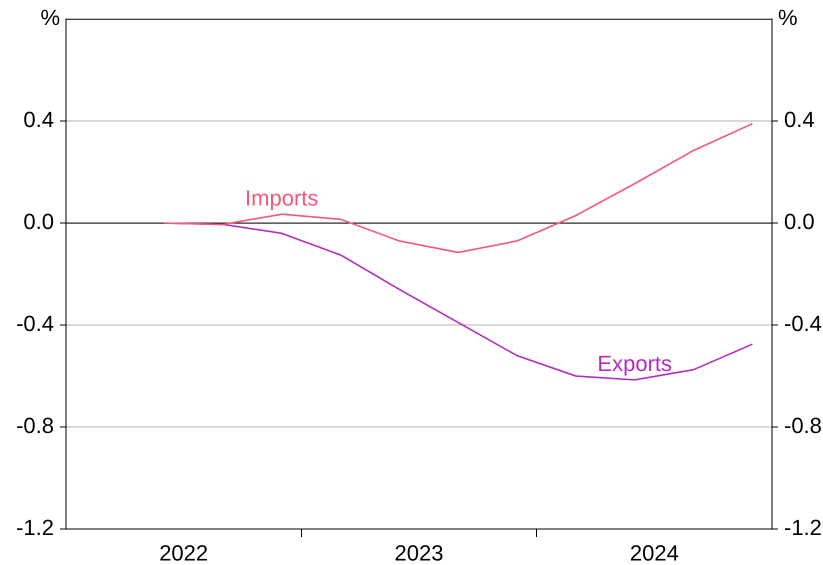 This screenshot has height=565, width=823. I want to click on y-axis-title: %, so click(50, 17).